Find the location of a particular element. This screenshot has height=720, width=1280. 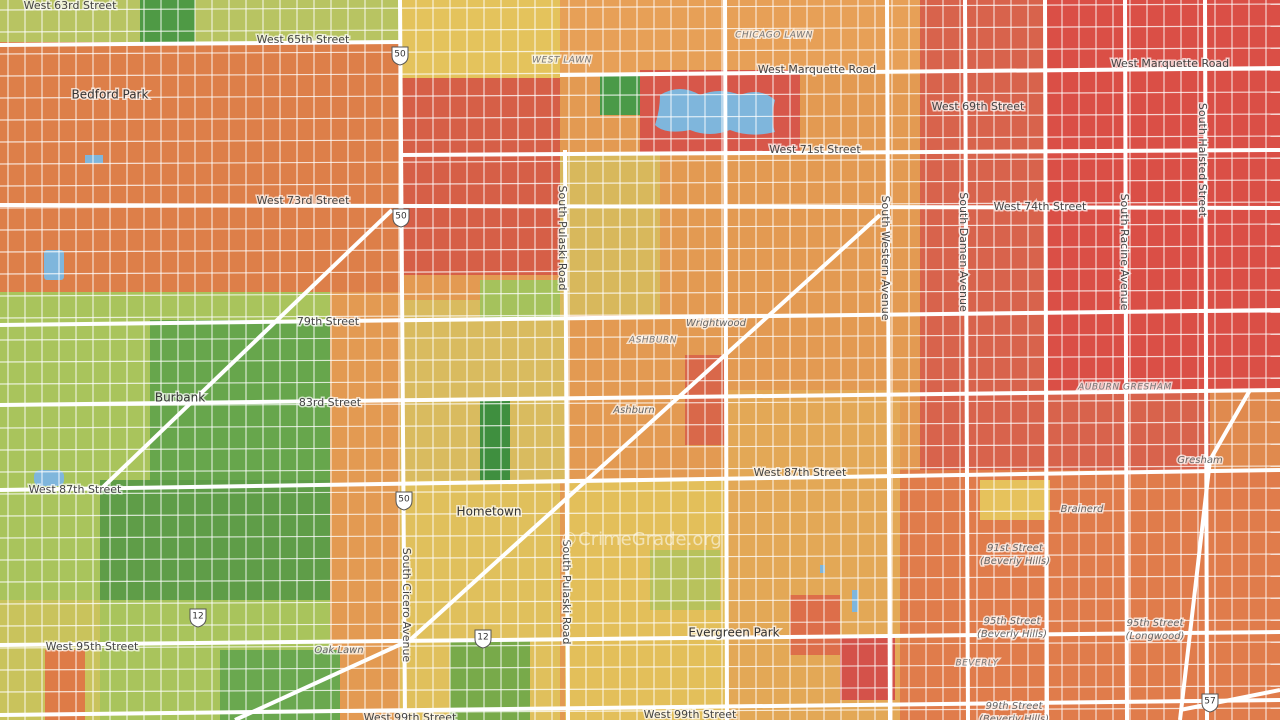

map-label: West 73rd Street is located at coordinates (303, 200).